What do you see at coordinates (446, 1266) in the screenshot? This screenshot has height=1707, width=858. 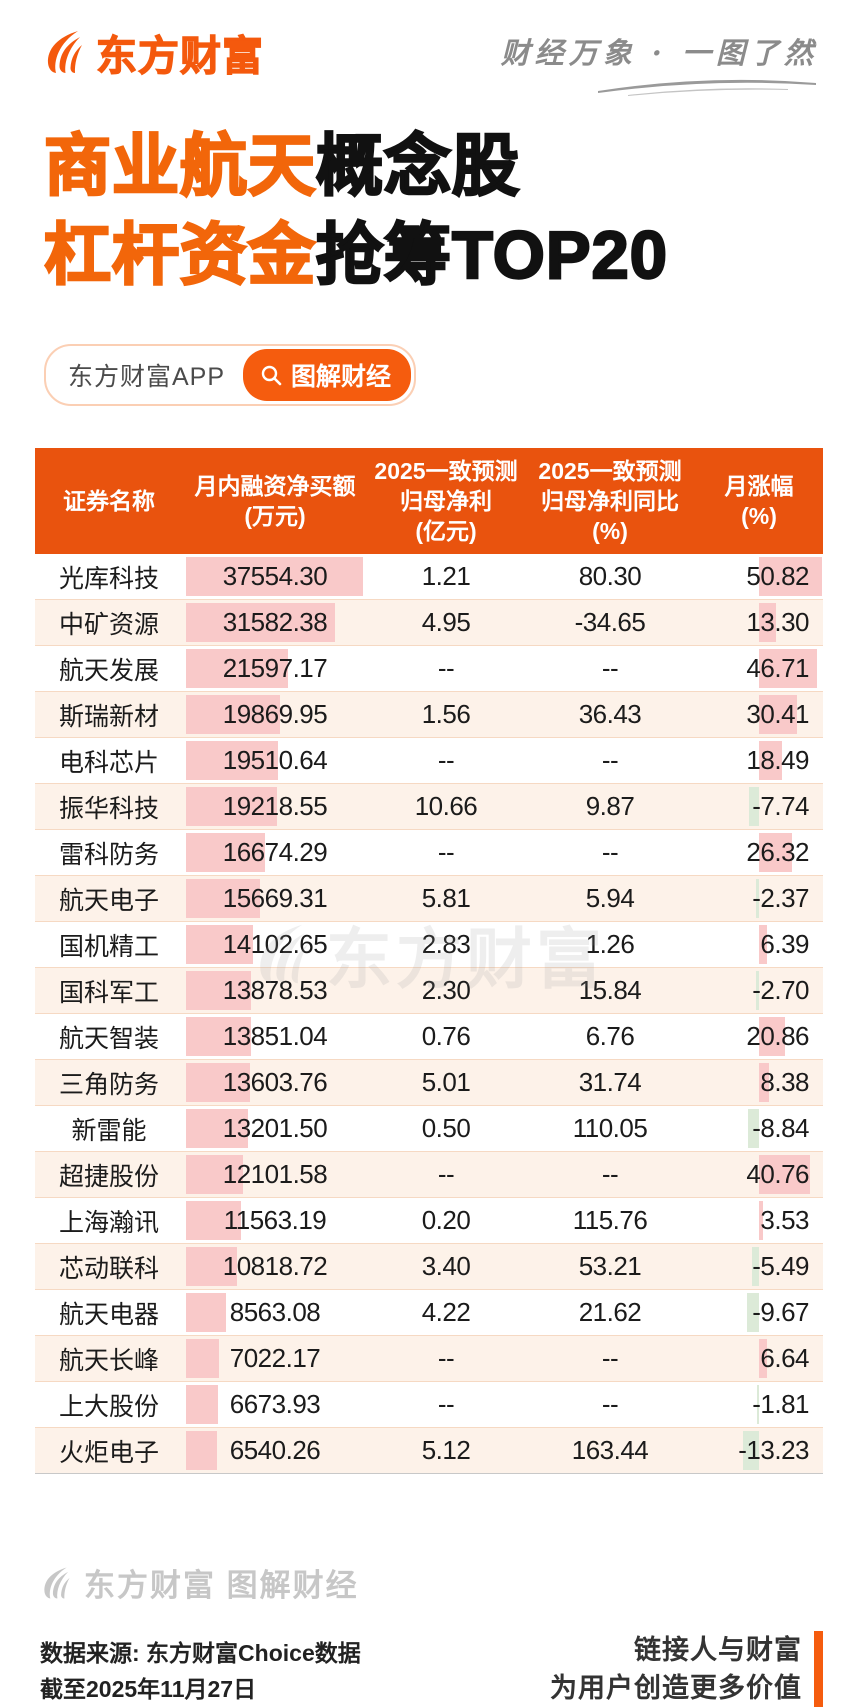 I see `profit-value: 3.40` at bounding box center [446, 1266].